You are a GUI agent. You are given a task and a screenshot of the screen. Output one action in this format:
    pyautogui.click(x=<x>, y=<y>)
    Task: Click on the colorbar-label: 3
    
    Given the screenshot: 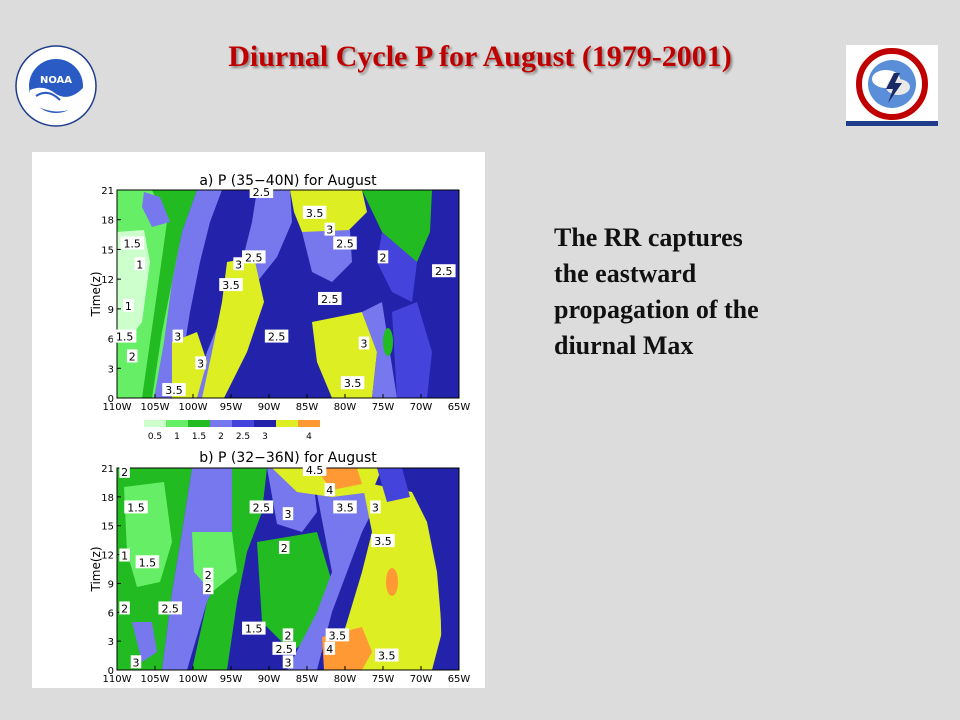 What is the action you would take?
    pyautogui.click(x=265, y=437)
    